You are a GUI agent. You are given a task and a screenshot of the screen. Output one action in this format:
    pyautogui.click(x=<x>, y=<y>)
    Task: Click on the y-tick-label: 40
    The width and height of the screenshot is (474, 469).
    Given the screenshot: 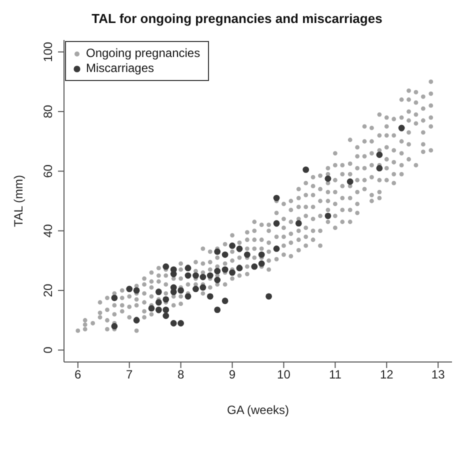 What is the action you would take?
    pyautogui.click(x=48, y=231)
    